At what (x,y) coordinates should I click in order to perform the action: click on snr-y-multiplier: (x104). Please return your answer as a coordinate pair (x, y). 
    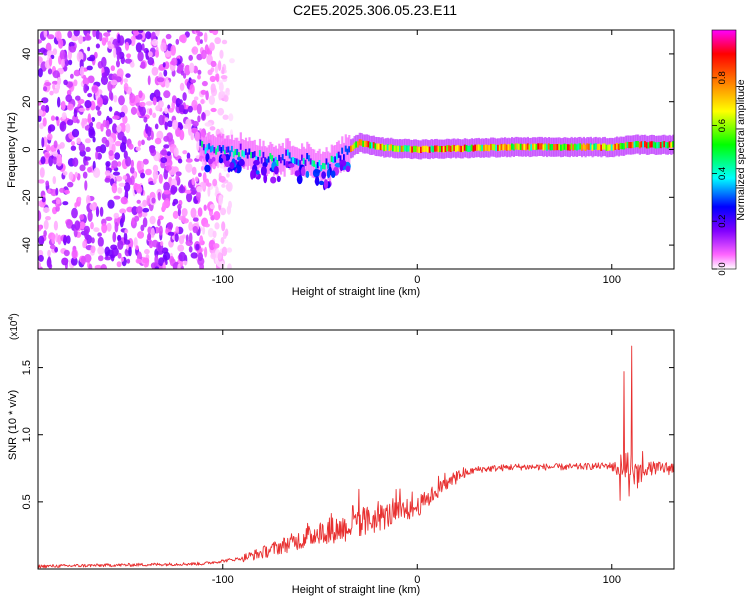
    Looking at the image, I should click on (14, 326).